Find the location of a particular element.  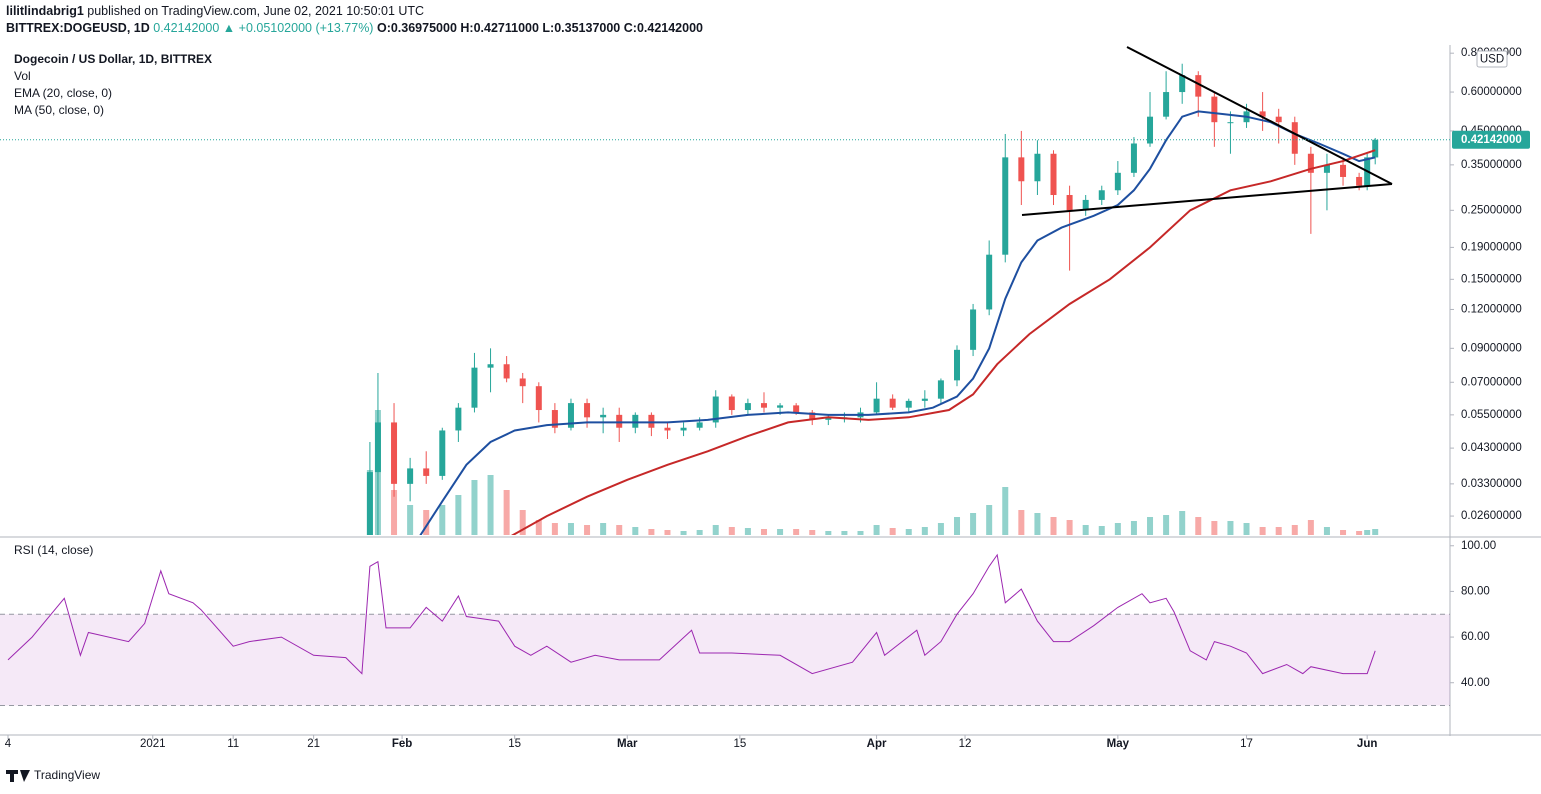

chart-title: Dogecoin / US Dollar, 1D, BITTREX is located at coordinates (113, 59).